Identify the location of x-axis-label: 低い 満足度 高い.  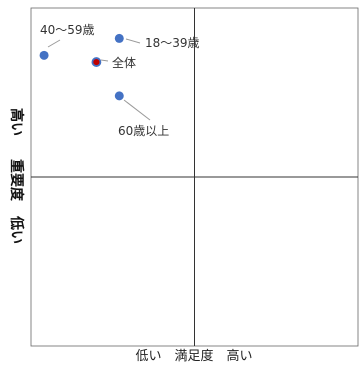
(193, 356).